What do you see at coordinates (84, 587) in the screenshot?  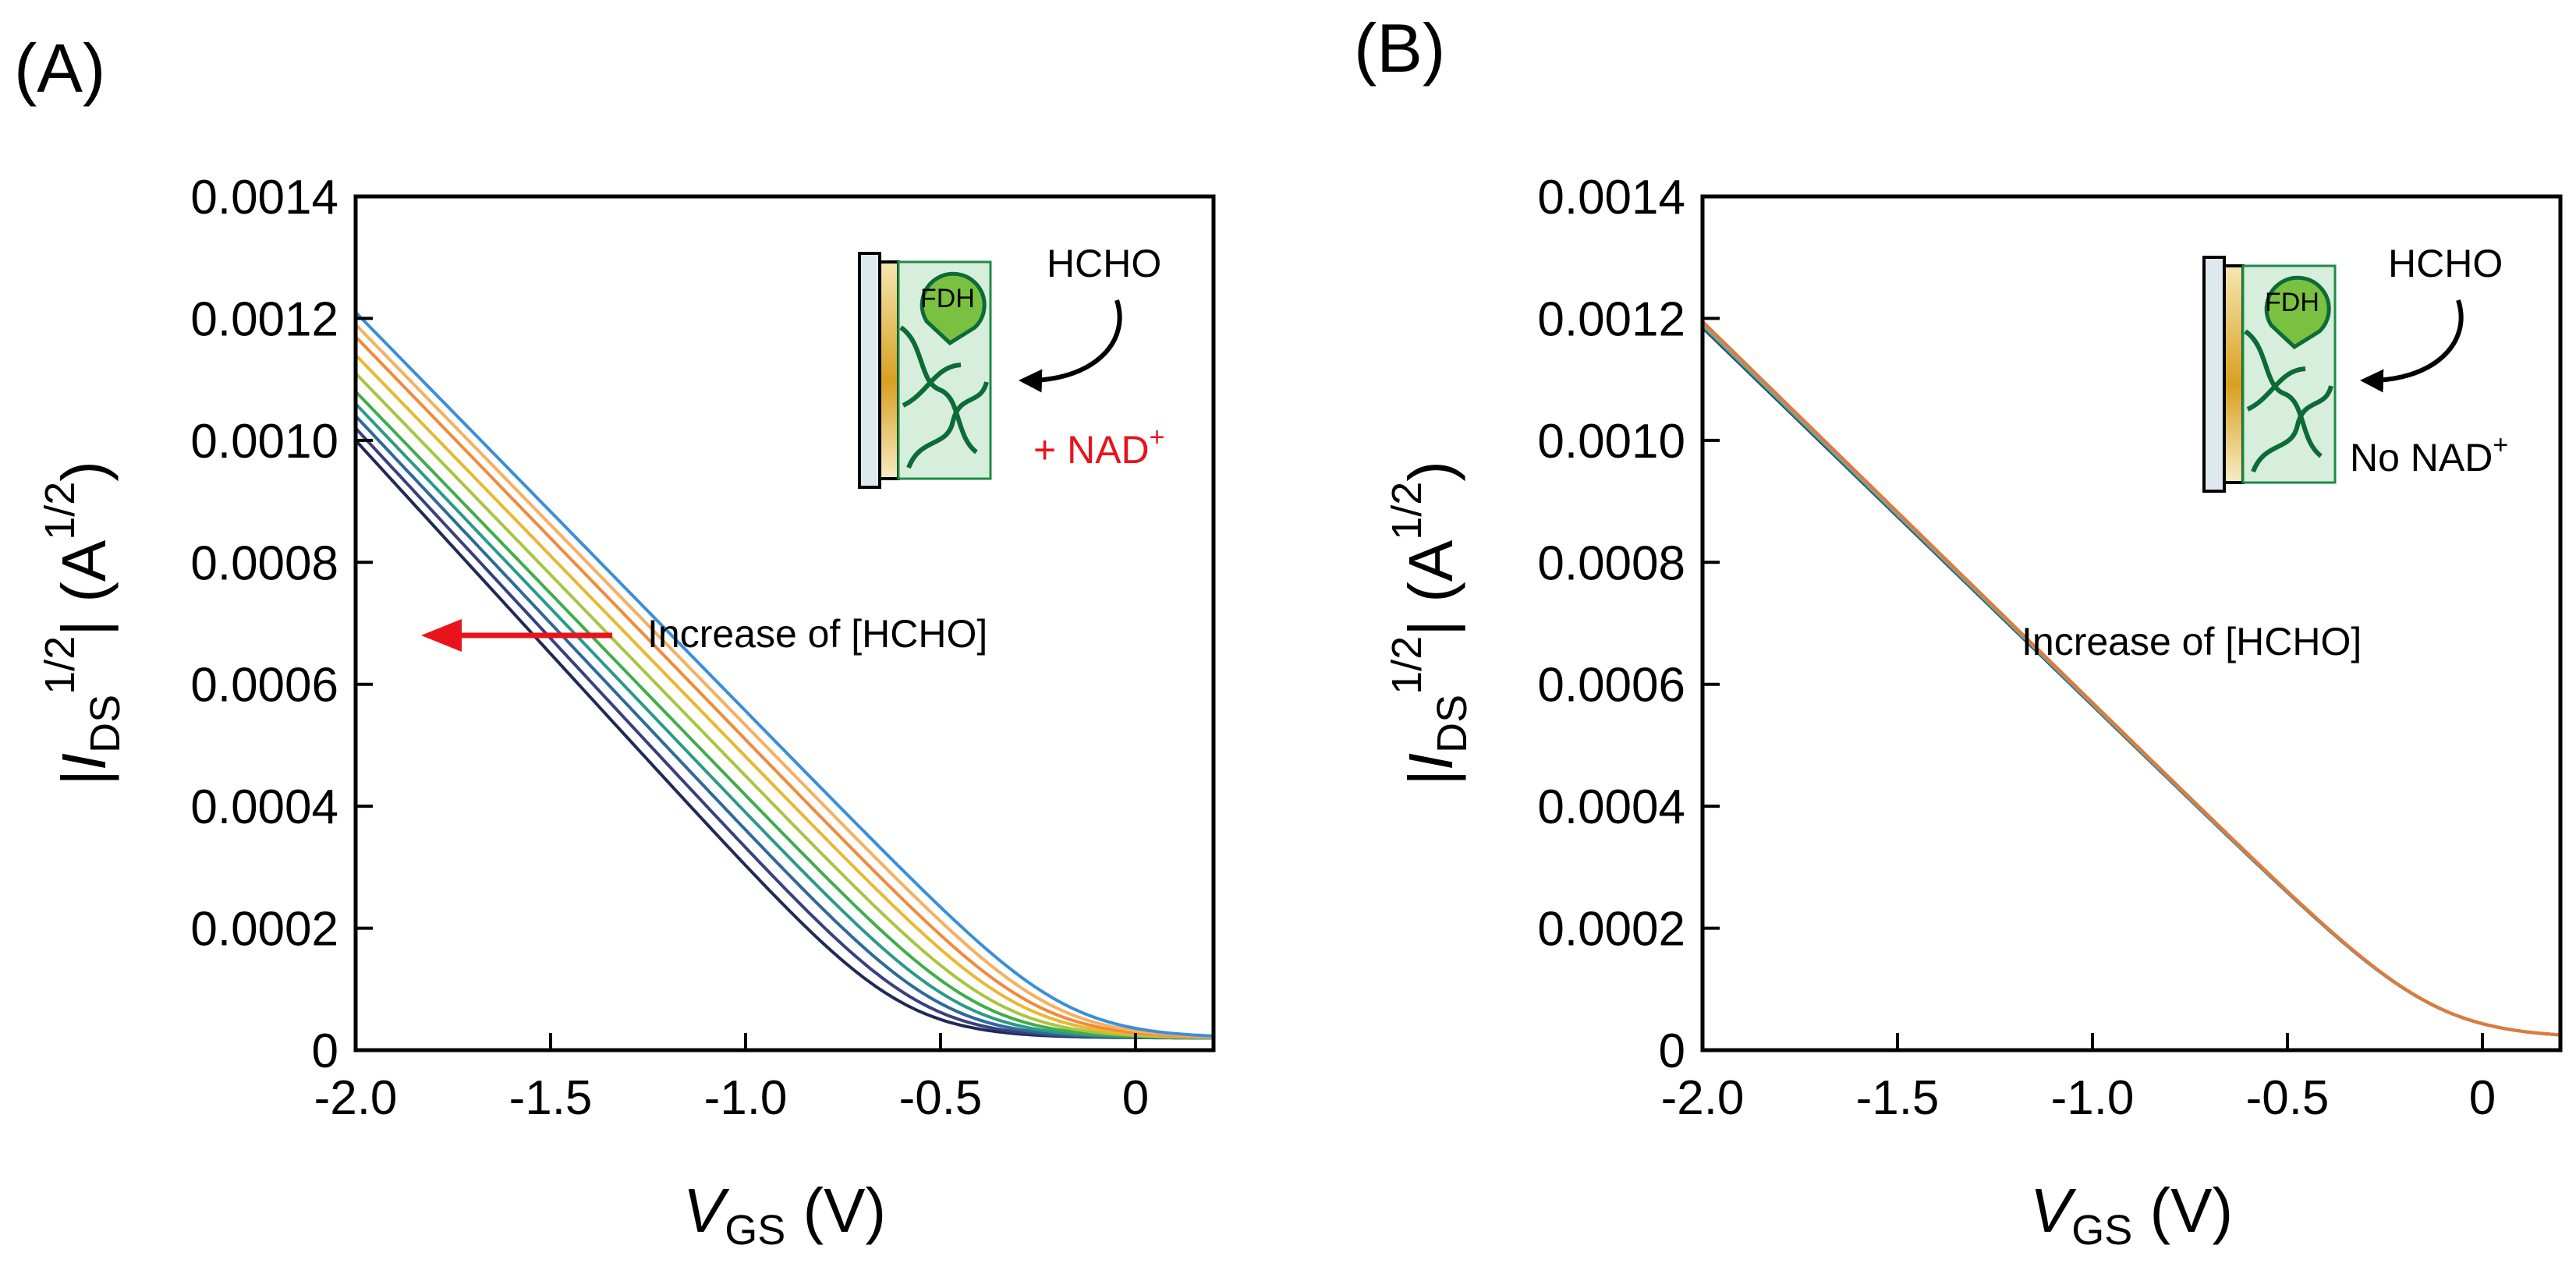 I see `y-label-mid-a: | (A` at bounding box center [84, 587].